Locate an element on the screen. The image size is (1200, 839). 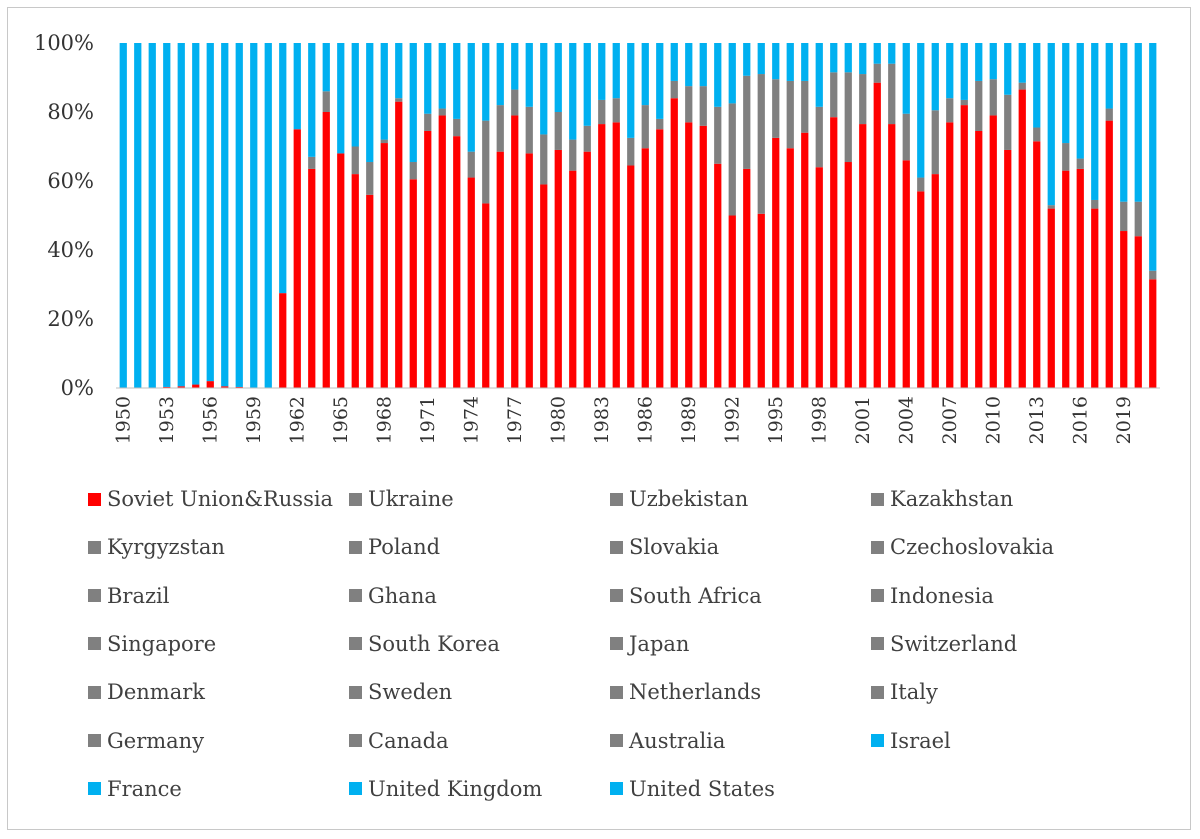
x-tick-label: 1986 is located at coordinates (645, 420).